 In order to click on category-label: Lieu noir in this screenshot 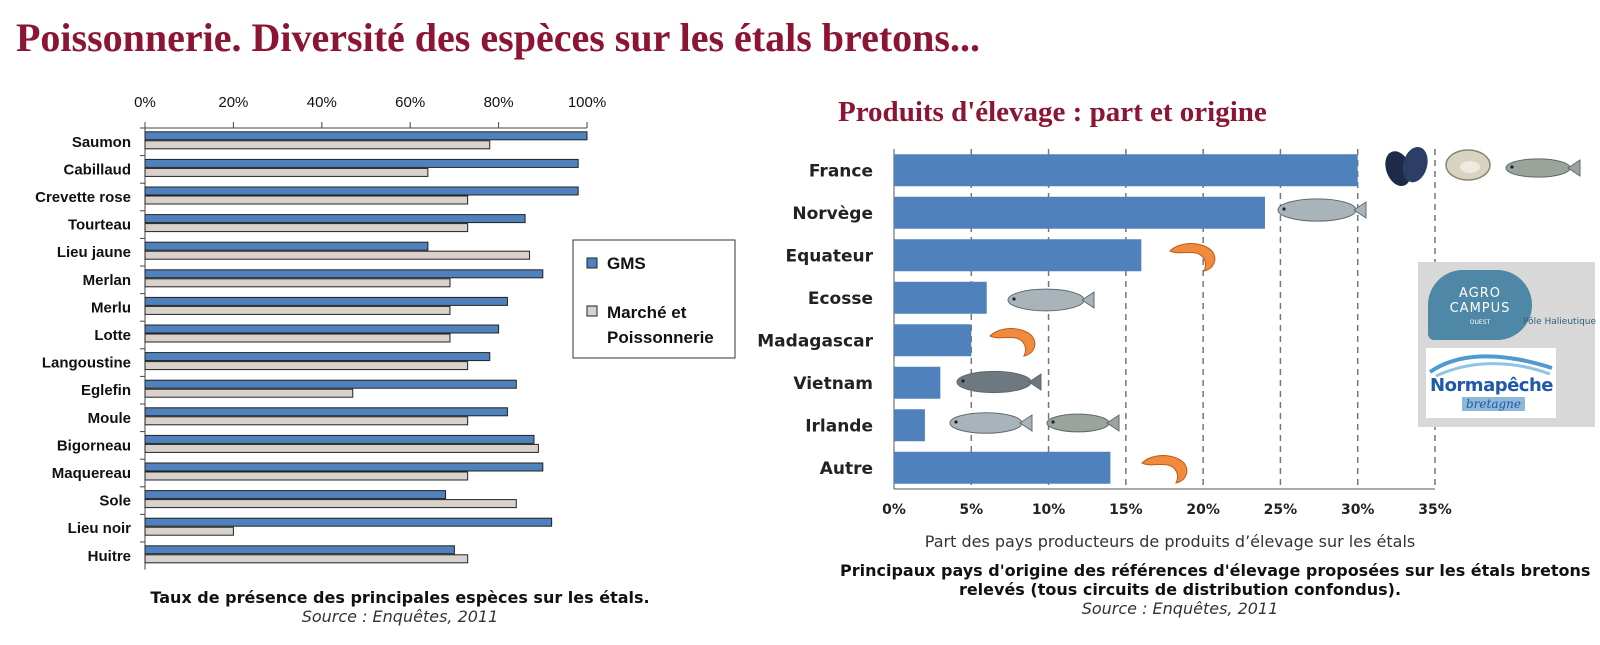, I will do `click(99, 528)`.